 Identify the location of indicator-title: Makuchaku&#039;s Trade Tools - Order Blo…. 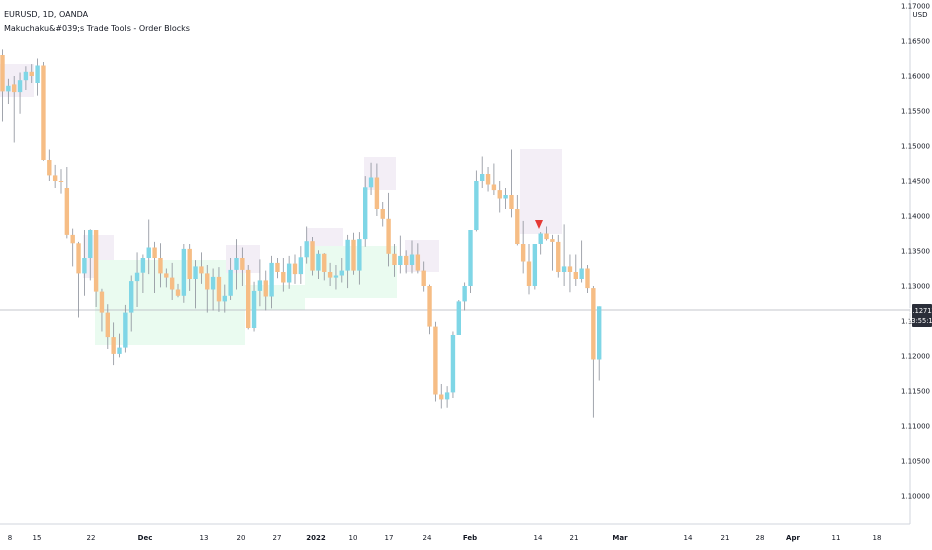
(97, 28).